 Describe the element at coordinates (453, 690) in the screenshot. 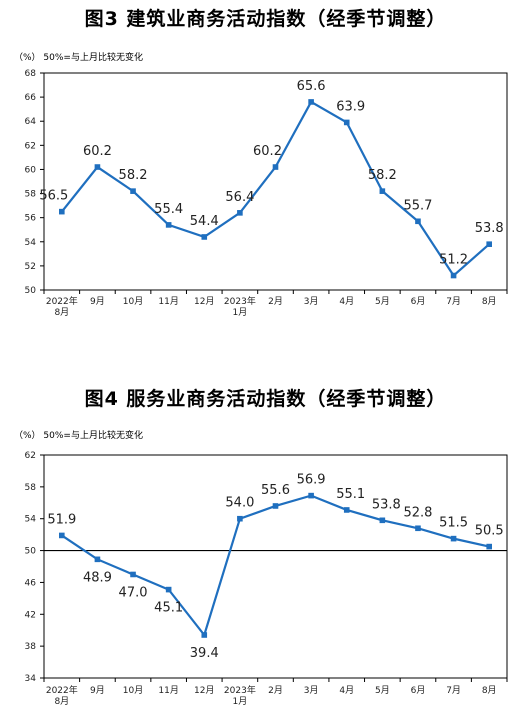

I see `x-tick-label: 7月` at that location.